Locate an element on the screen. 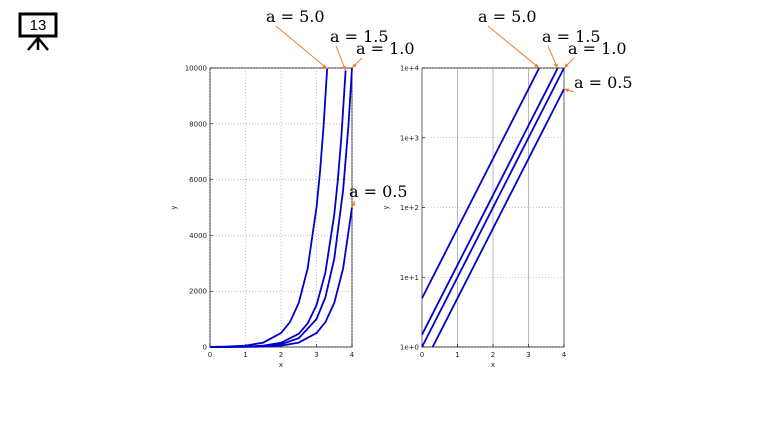 This screenshot has height=426, width=758. y-tick-label: 1e+0 is located at coordinates (409, 348).